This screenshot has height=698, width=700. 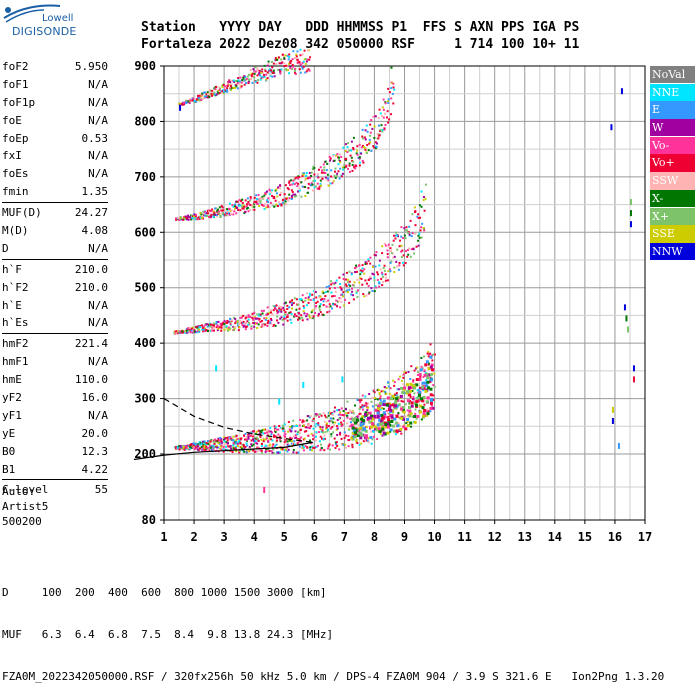 What do you see at coordinates (284, 537) in the screenshot?
I see `x-tick-label: 5` at bounding box center [284, 537].